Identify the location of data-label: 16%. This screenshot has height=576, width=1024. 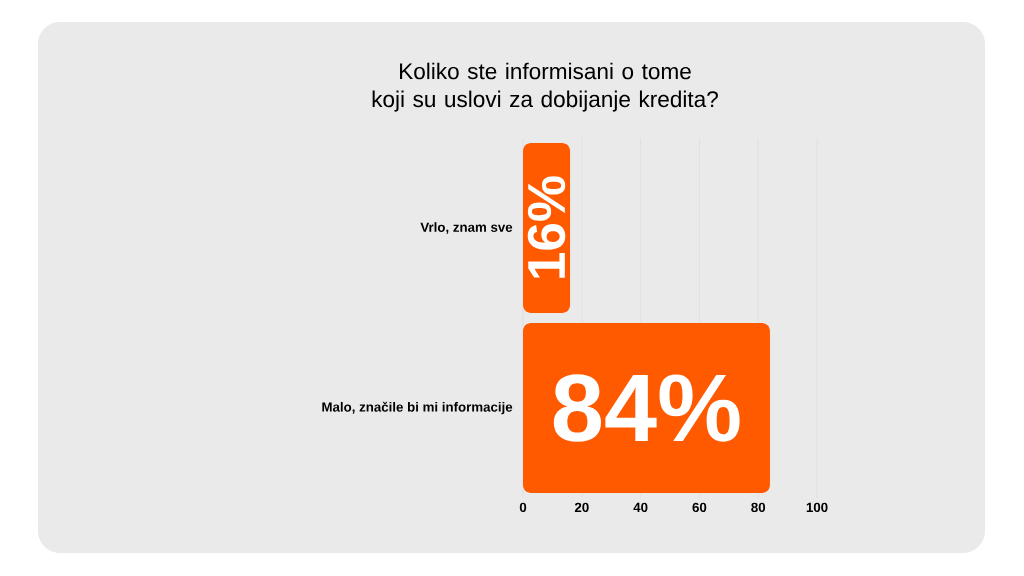
(546, 227).